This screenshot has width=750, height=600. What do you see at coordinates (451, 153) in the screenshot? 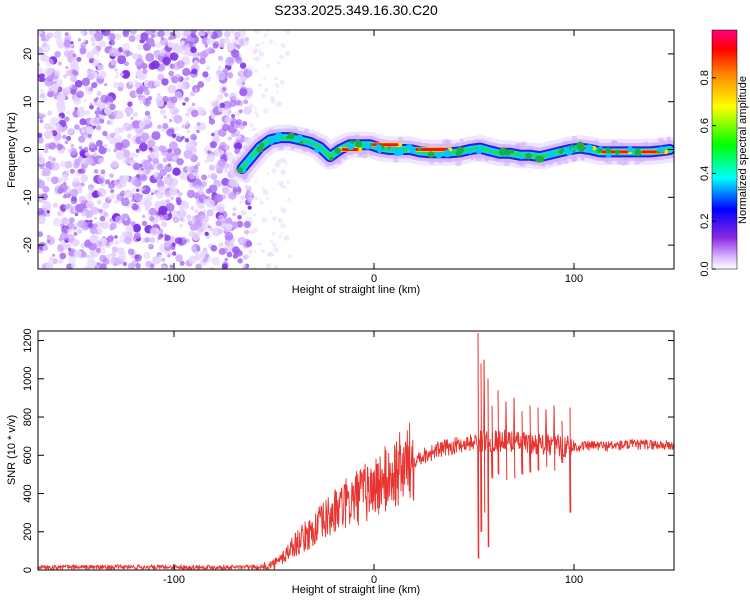
I see `spectrogram-ridge` at bounding box center [451, 153].